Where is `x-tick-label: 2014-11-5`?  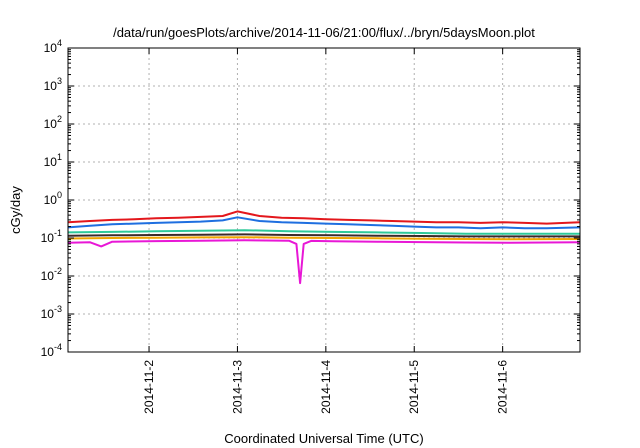 x-tick-label: 2014-11-5 is located at coordinates (414, 387).